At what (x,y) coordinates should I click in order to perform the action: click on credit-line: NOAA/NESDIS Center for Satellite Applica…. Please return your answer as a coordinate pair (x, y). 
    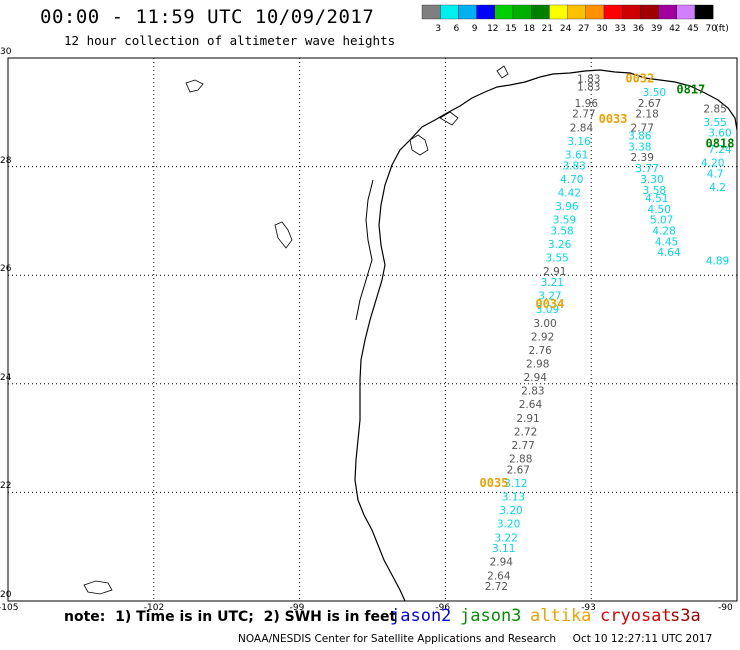
    Looking at the image, I should click on (475, 639).